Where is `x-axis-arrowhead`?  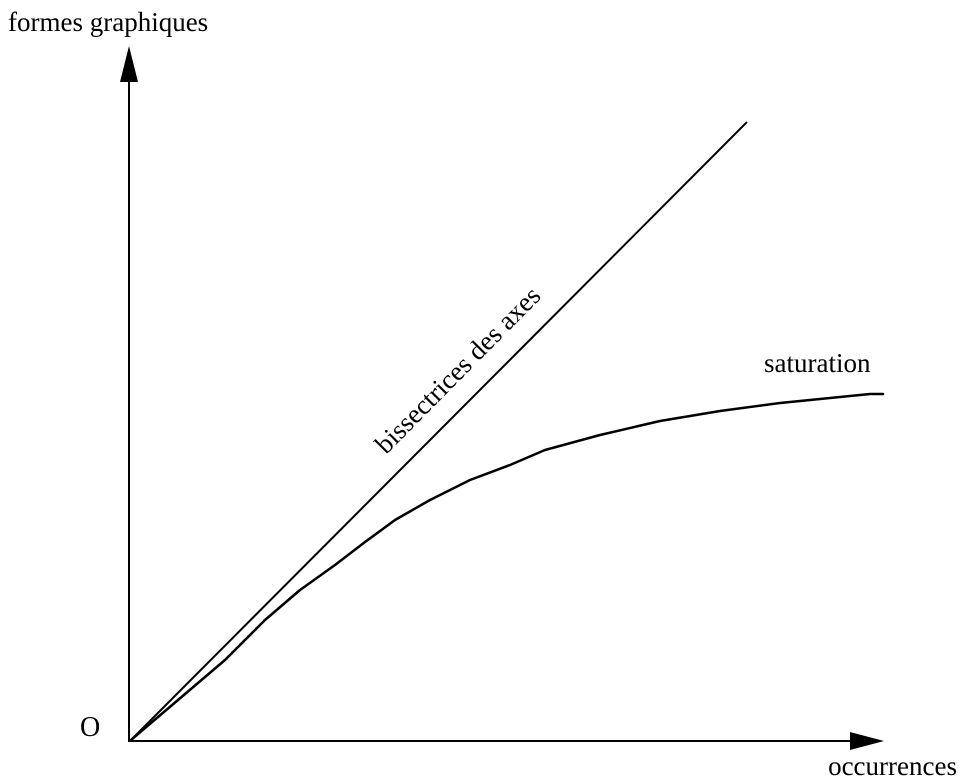 x-axis-arrowhead is located at coordinates (867, 741).